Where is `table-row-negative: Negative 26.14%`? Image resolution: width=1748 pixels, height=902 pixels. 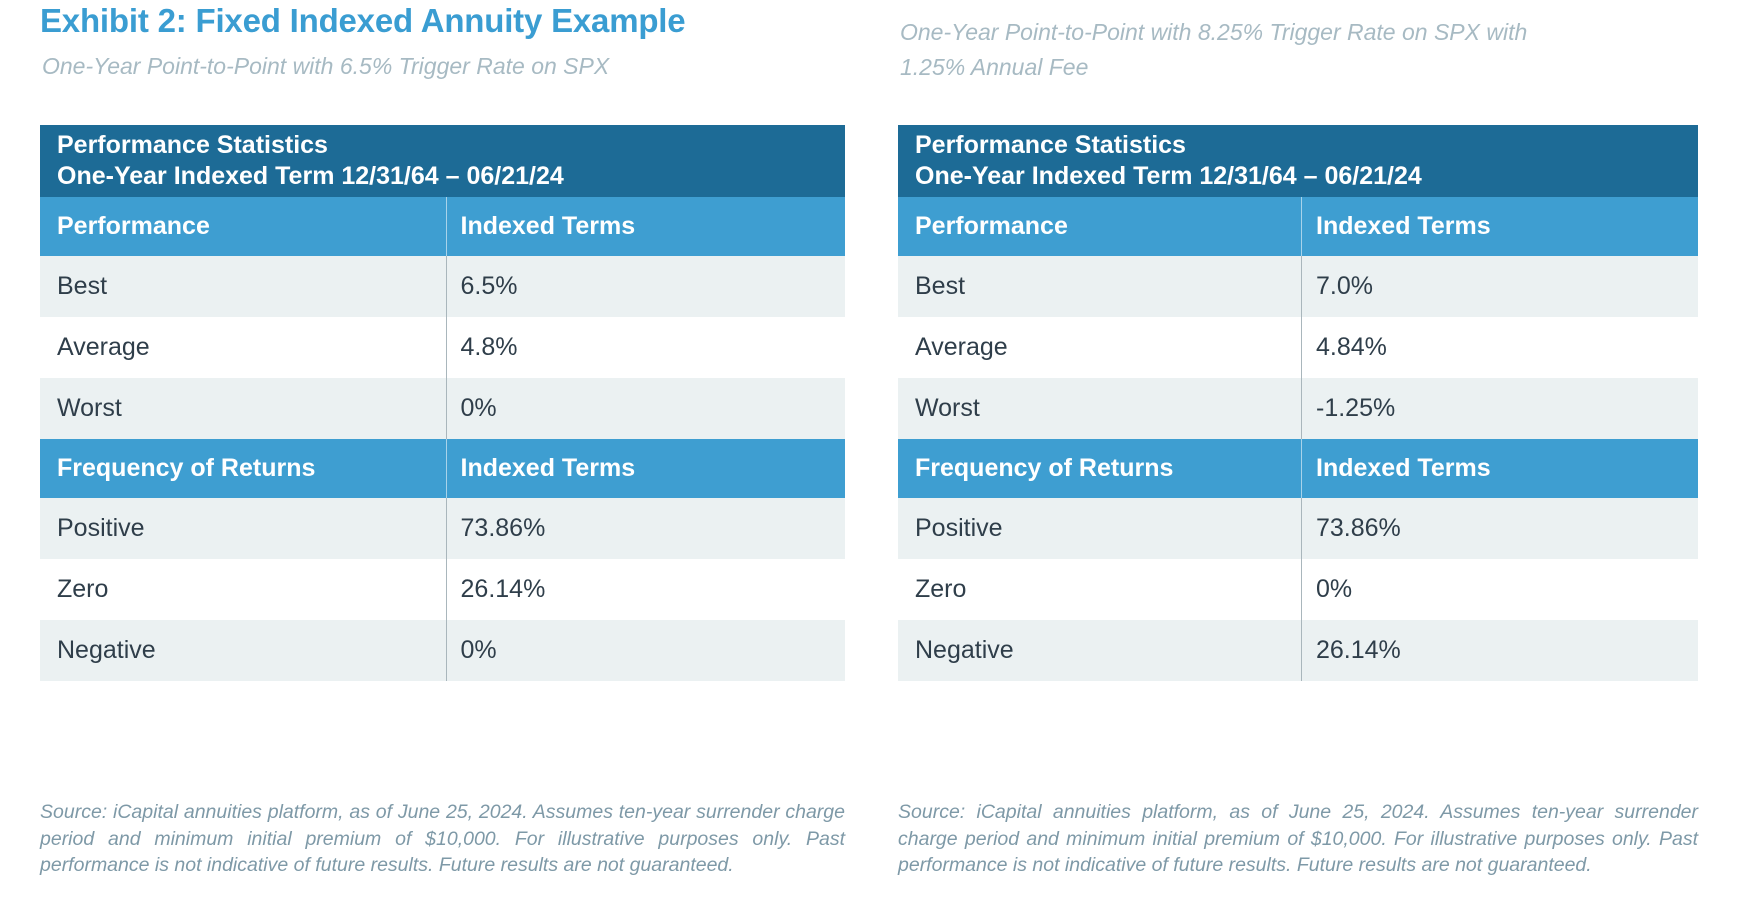 table-row-negative: Negative 26.14% is located at coordinates (1298, 650).